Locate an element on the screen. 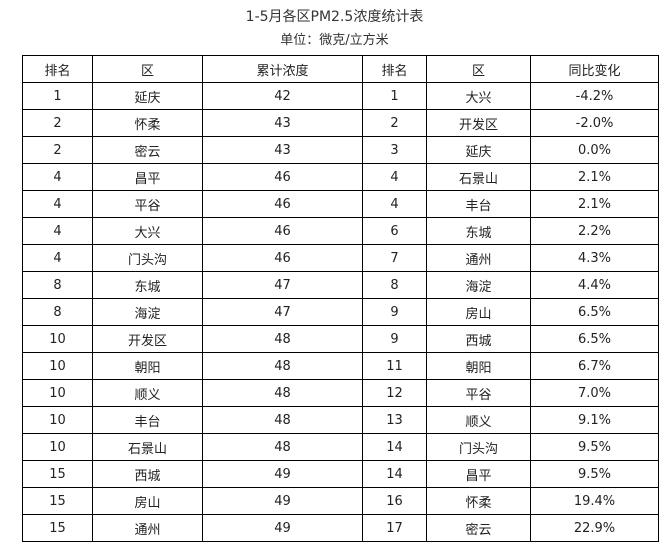  yoy-change-cell: 4.4% is located at coordinates (594, 285).